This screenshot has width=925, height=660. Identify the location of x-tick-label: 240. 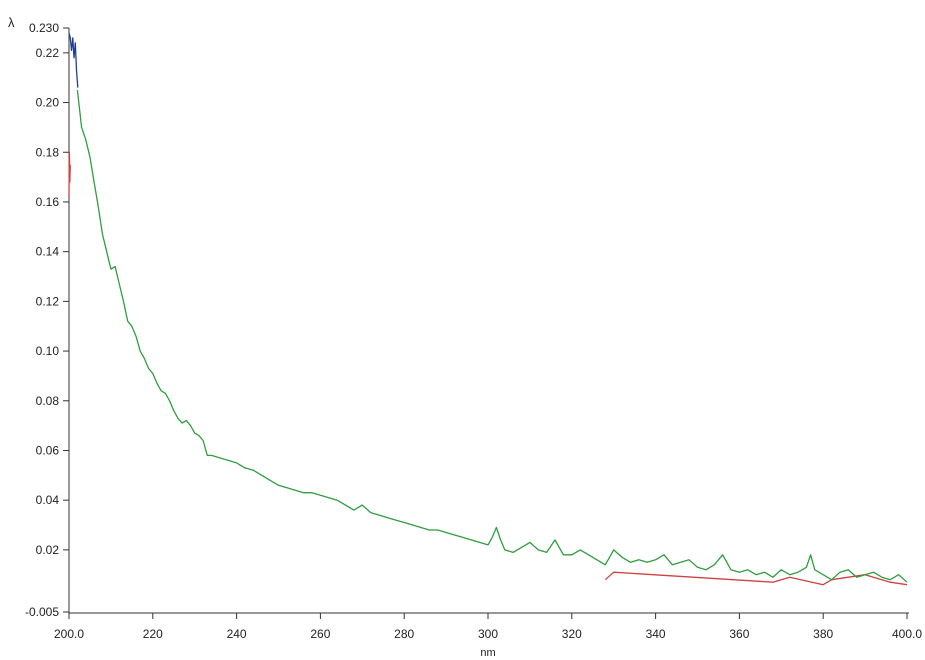
(237, 634).